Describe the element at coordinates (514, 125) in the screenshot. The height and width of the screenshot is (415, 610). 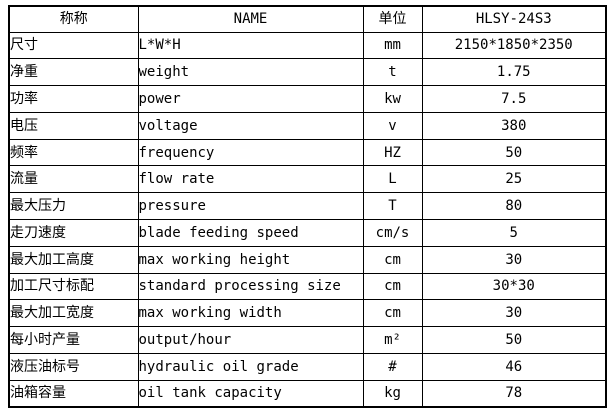
I see `spec-value: 380` at that location.